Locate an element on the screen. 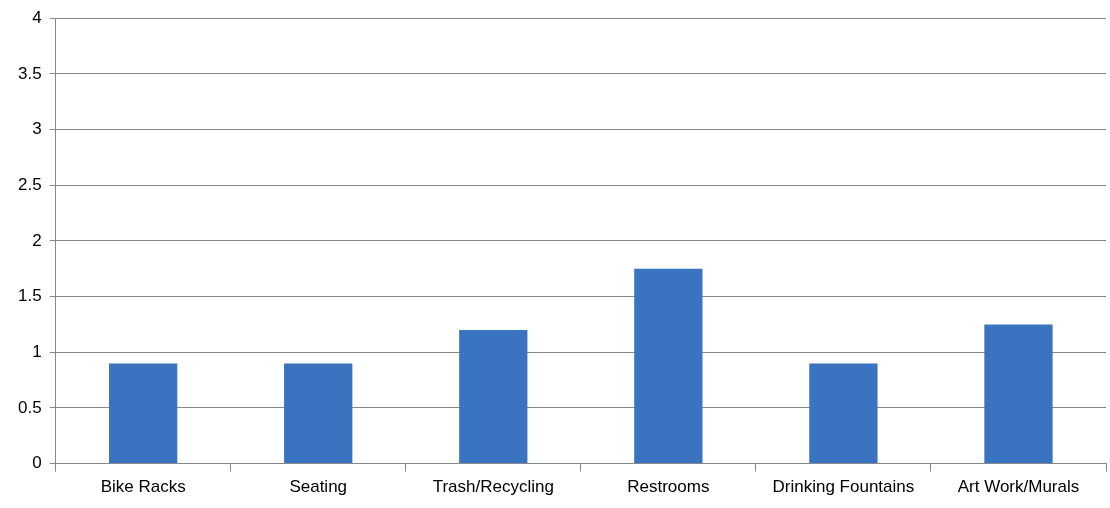 The height and width of the screenshot is (508, 1110). y-tick-label: 2.5 is located at coordinates (29, 184).